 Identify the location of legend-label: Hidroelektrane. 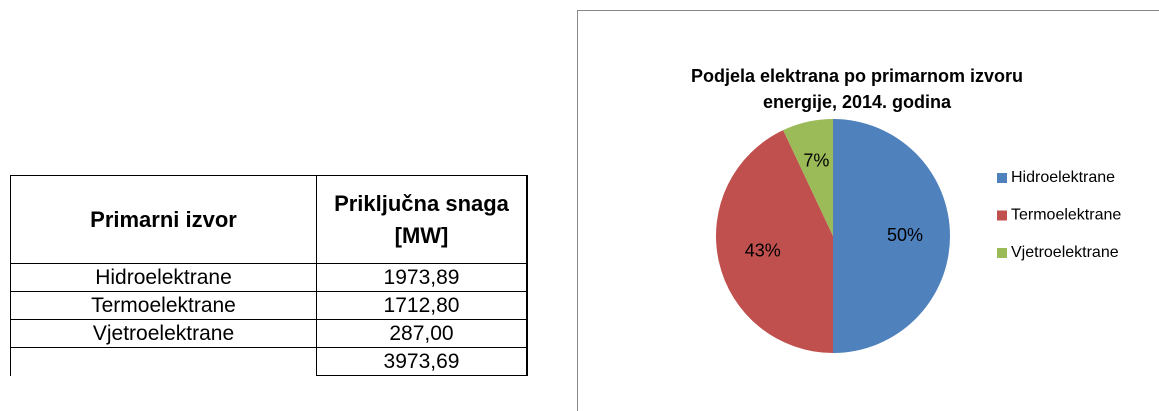
(1063, 177).